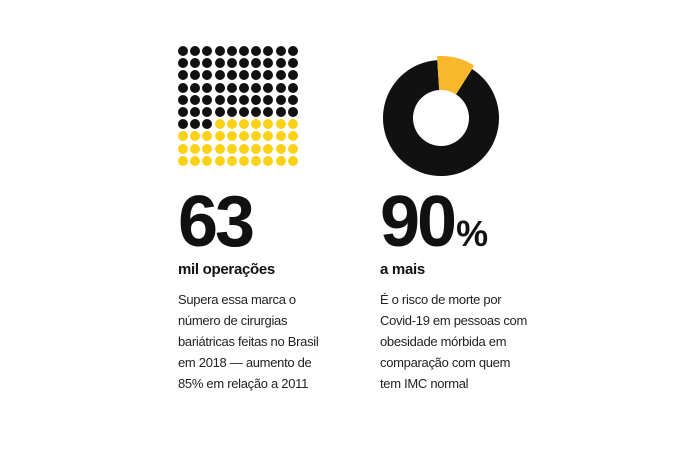  Describe the element at coordinates (245, 362) in the screenshot. I see `description-line: em 2018 — aumento de` at that location.